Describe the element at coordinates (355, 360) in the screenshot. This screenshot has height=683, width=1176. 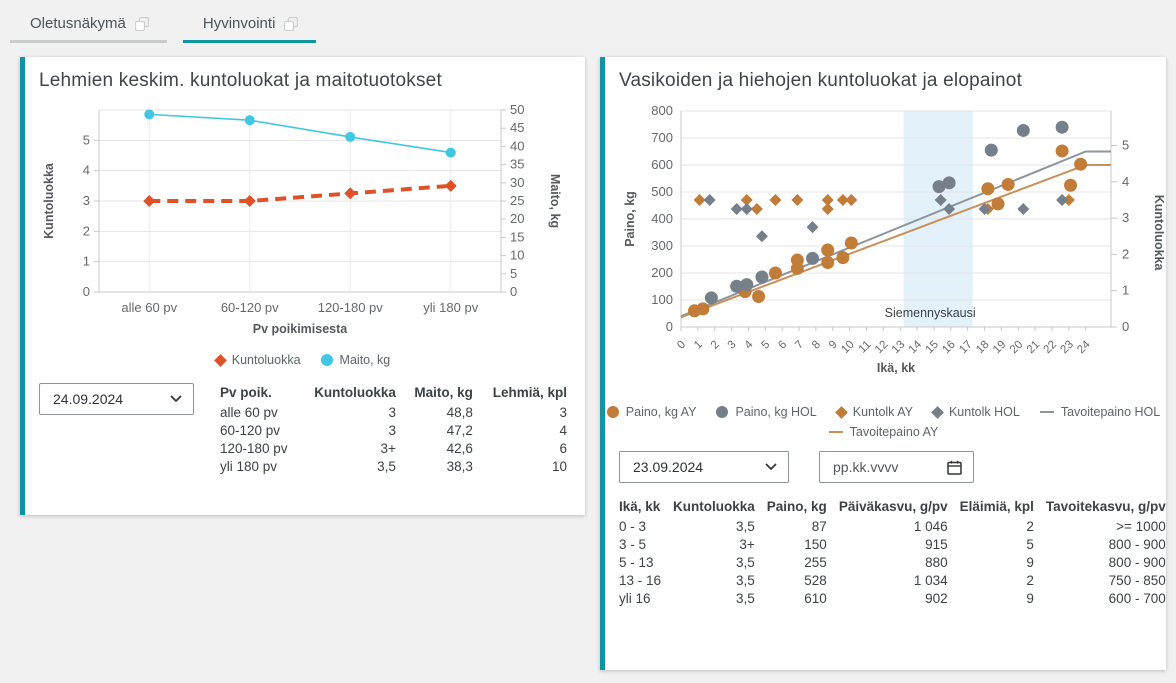
I see `legend-item-maito-kg: Maito, kg` at that location.